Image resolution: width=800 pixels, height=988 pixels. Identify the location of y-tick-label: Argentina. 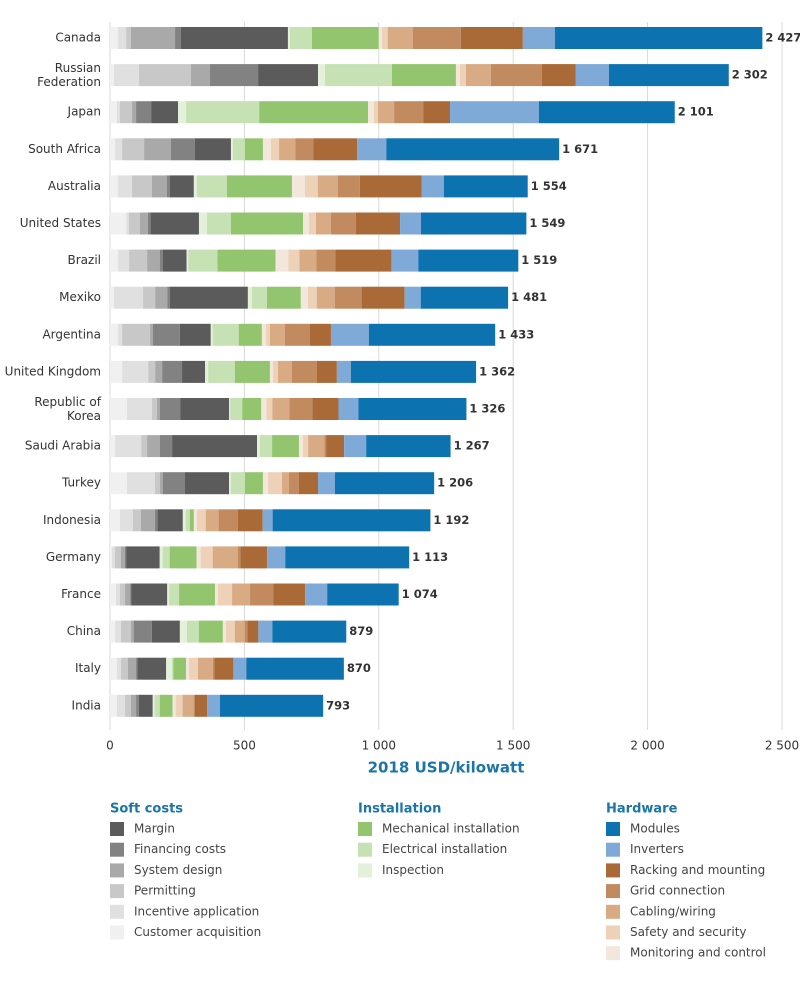
(71, 334).